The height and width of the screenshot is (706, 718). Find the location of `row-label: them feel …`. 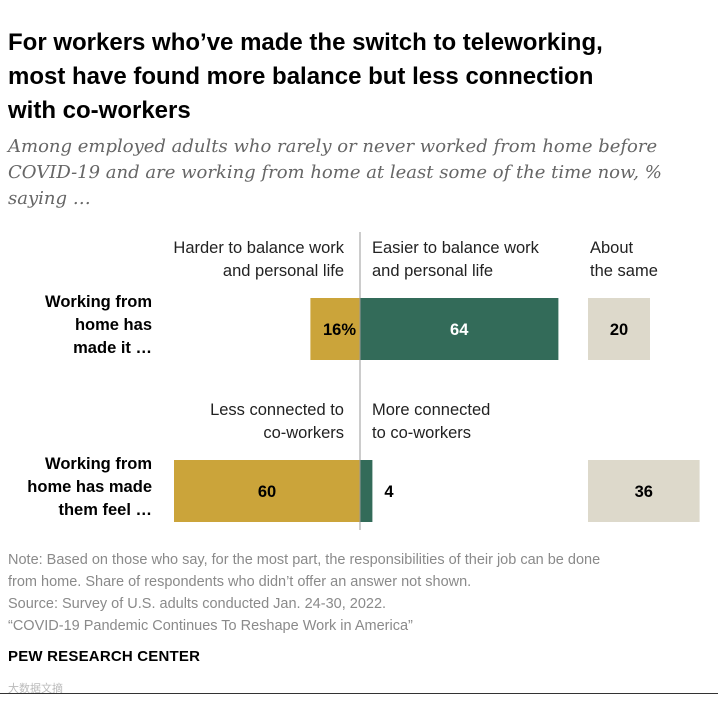

row-label: them feel … is located at coordinates (105, 510).